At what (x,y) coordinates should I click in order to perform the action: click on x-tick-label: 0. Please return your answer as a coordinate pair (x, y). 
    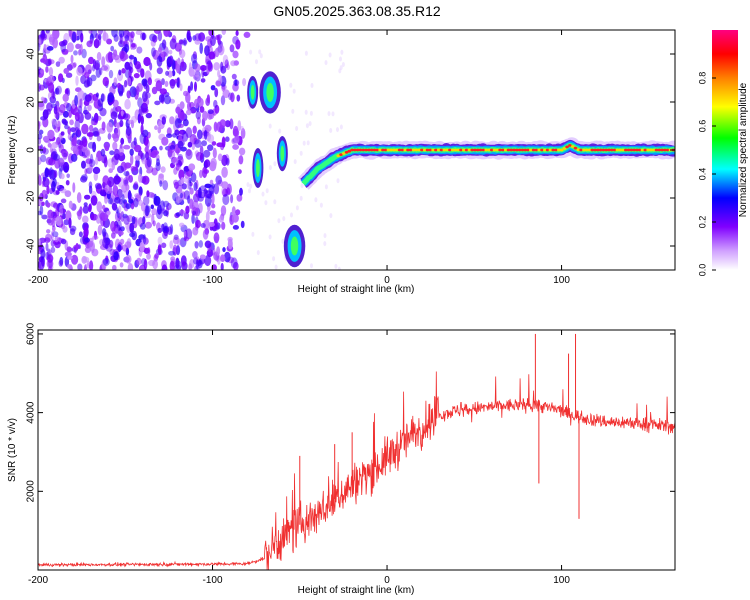
    Looking at the image, I should click on (387, 280).